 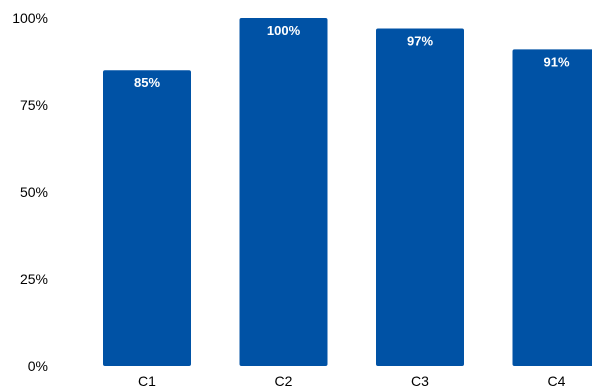 I want to click on x-tick-label-c4: C4, so click(x=557, y=381).